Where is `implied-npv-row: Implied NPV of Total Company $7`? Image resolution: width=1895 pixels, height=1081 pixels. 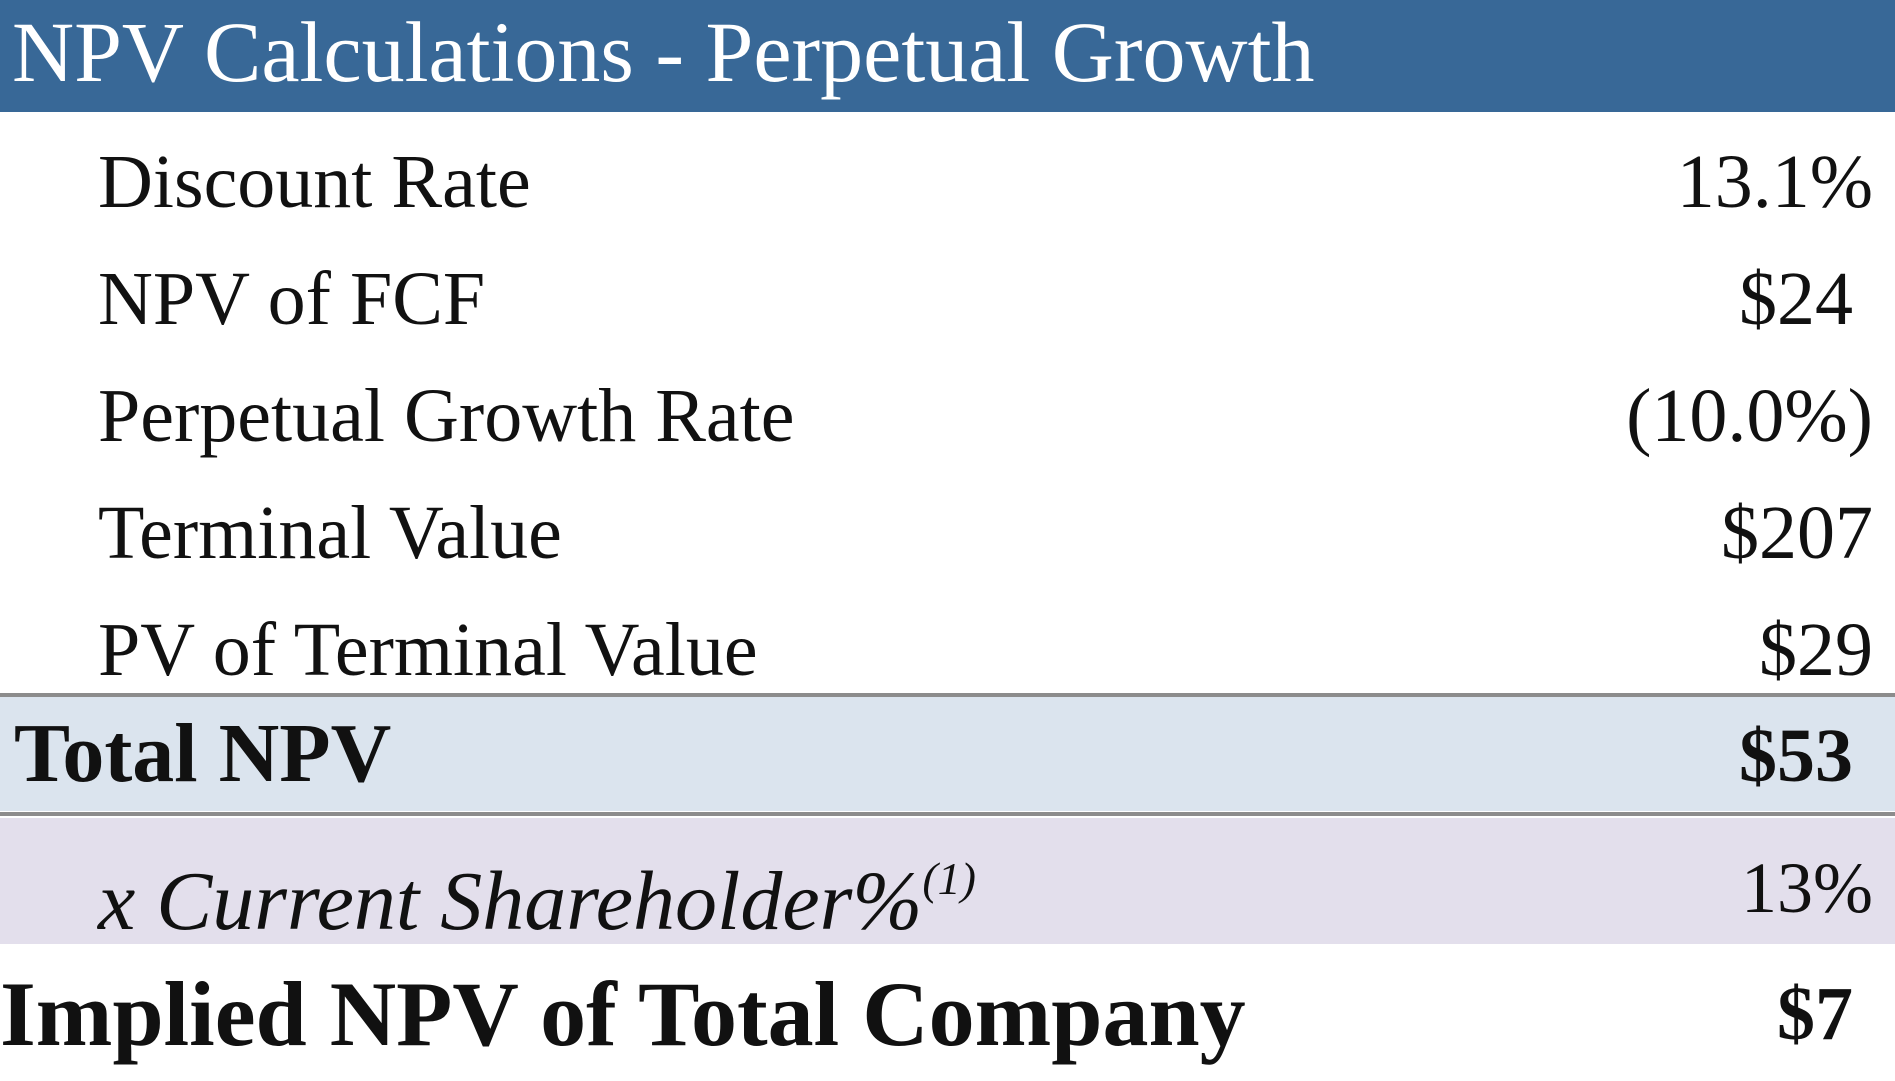 implied-npv-row: Implied NPV of Total Company $7 is located at coordinates (947, 1015).